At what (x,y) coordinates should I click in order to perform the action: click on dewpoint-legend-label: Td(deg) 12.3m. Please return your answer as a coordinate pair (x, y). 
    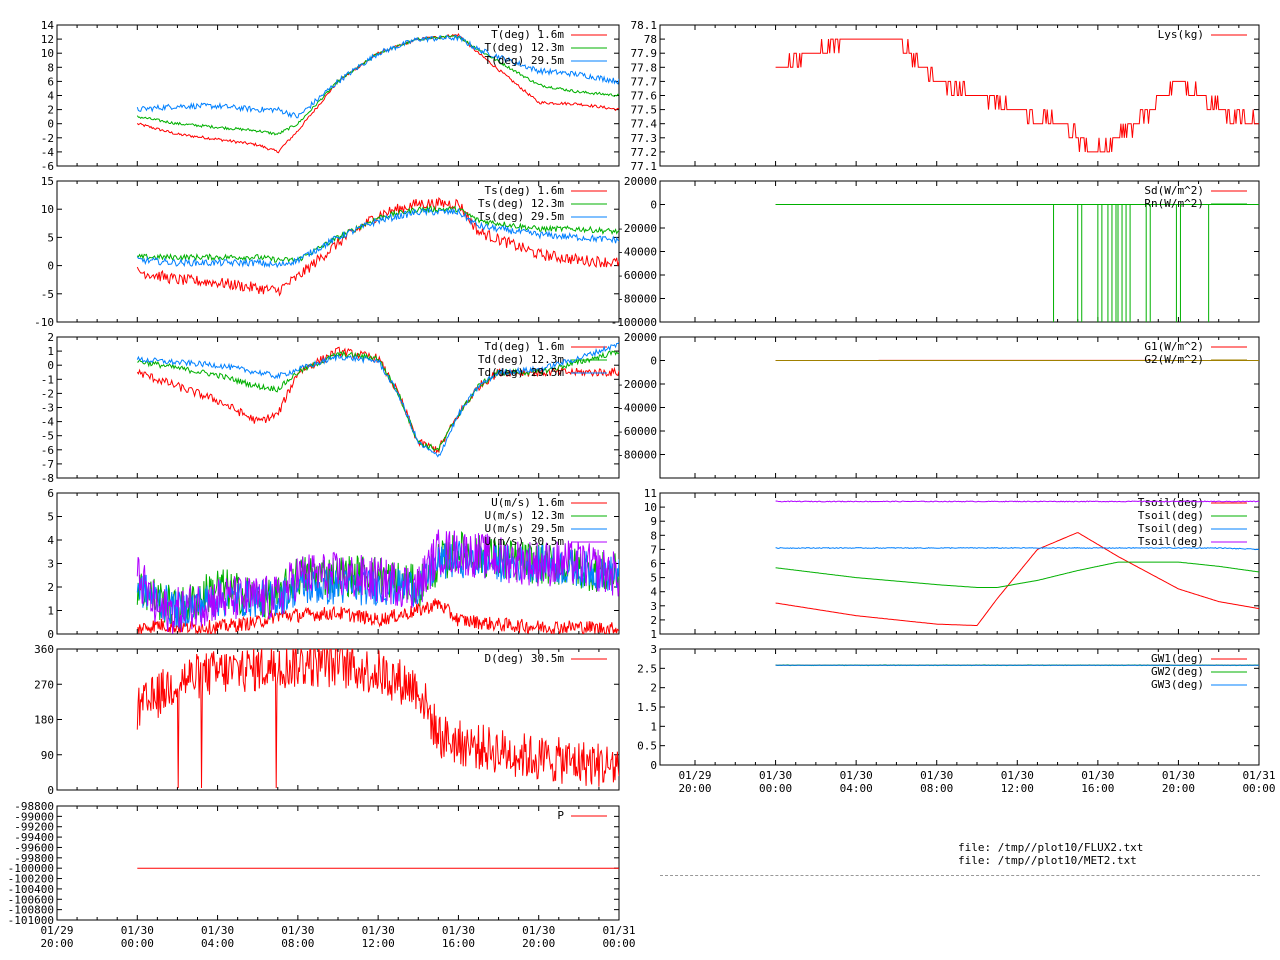
    Looking at the image, I should click on (521, 359).